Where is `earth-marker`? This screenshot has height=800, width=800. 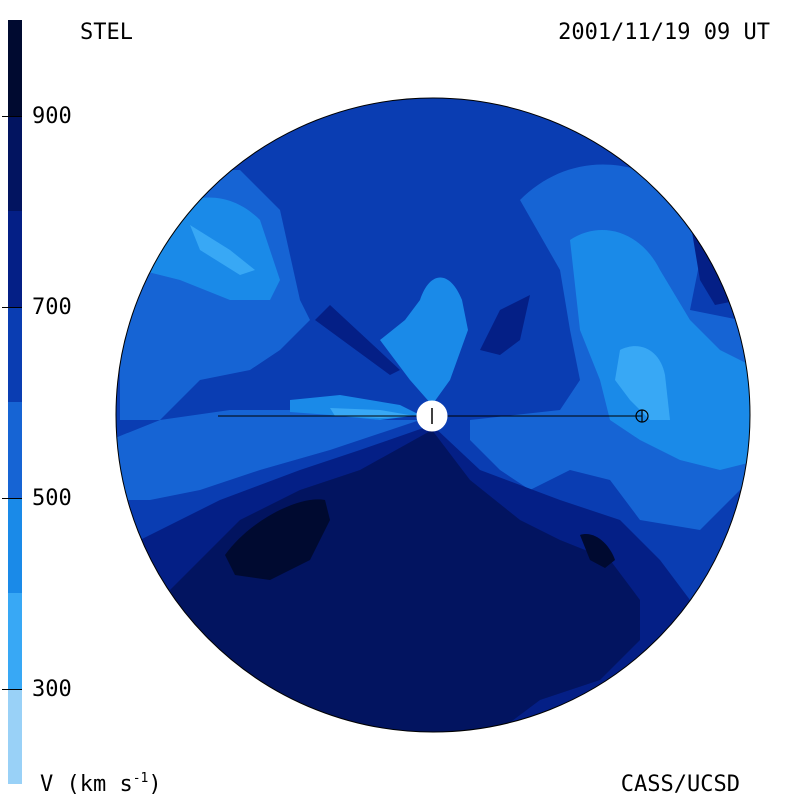 earth-marker is located at coordinates (642, 416).